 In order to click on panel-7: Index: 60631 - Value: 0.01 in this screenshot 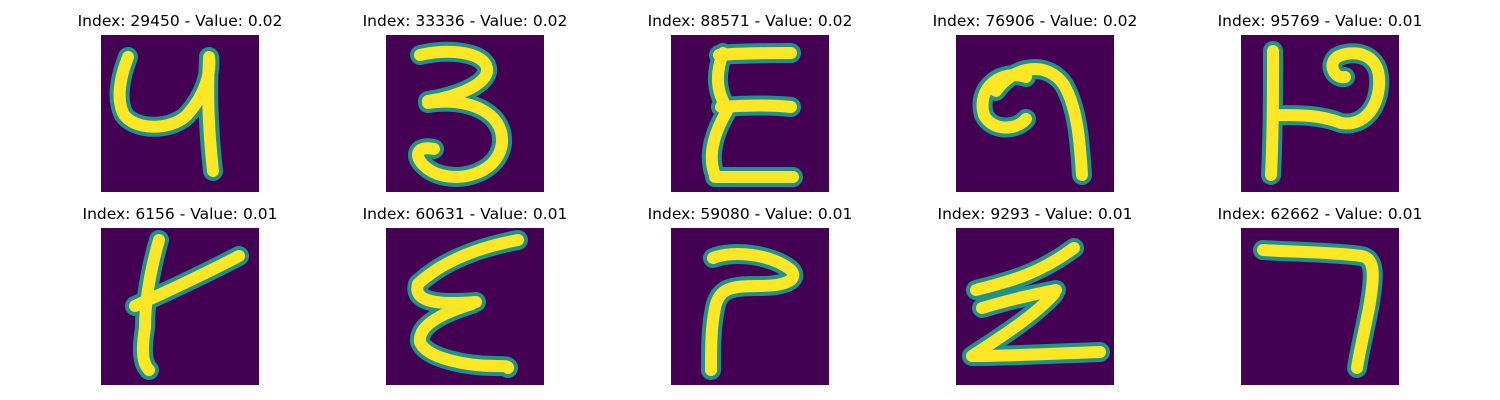, I will do `click(465, 296)`.